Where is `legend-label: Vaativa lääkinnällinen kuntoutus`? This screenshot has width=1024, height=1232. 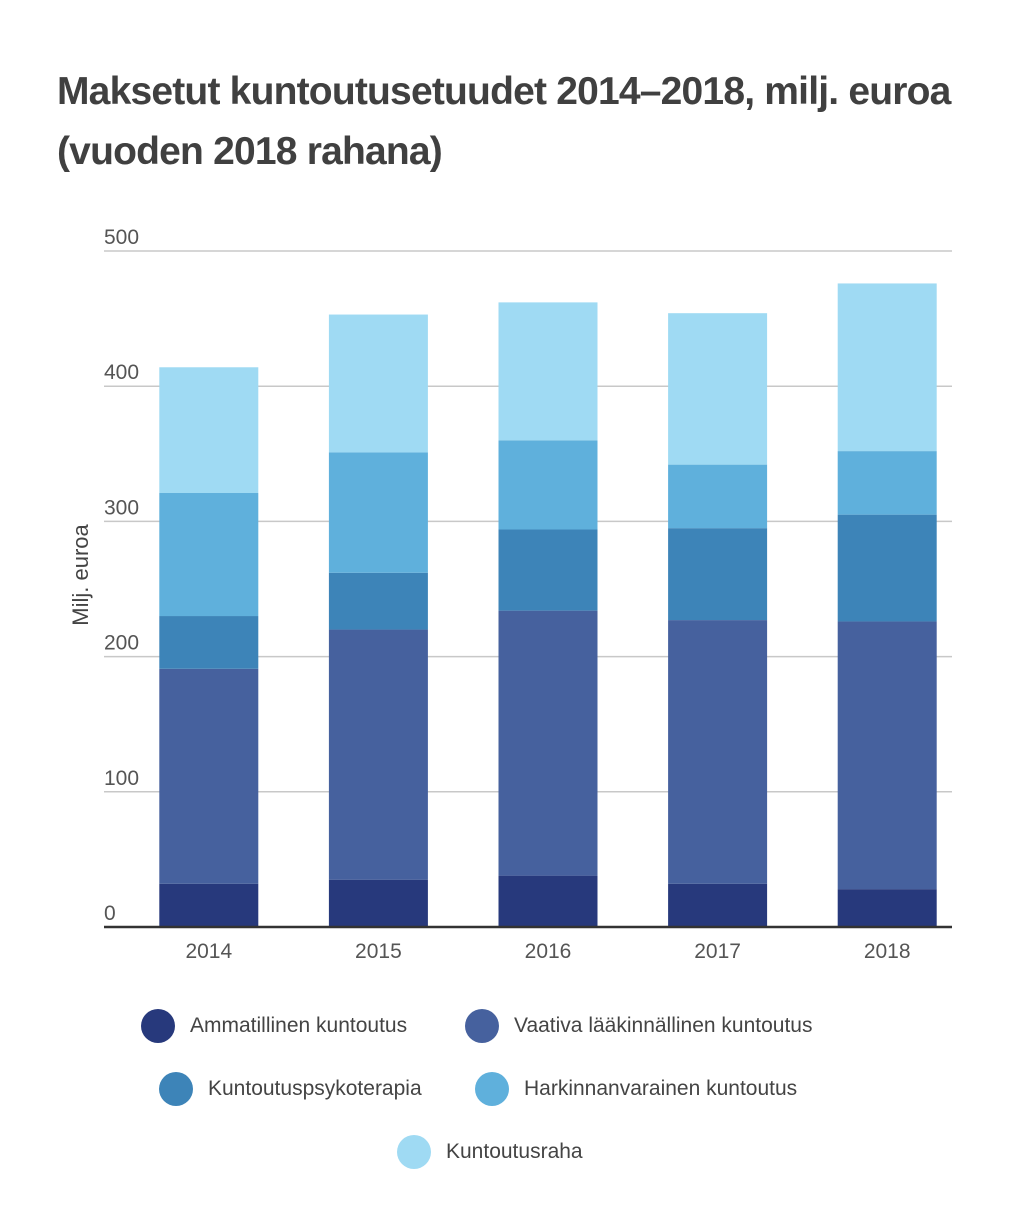
legend-label: Vaativa lääkinnällinen kuntoutus is located at coordinates (663, 1025).